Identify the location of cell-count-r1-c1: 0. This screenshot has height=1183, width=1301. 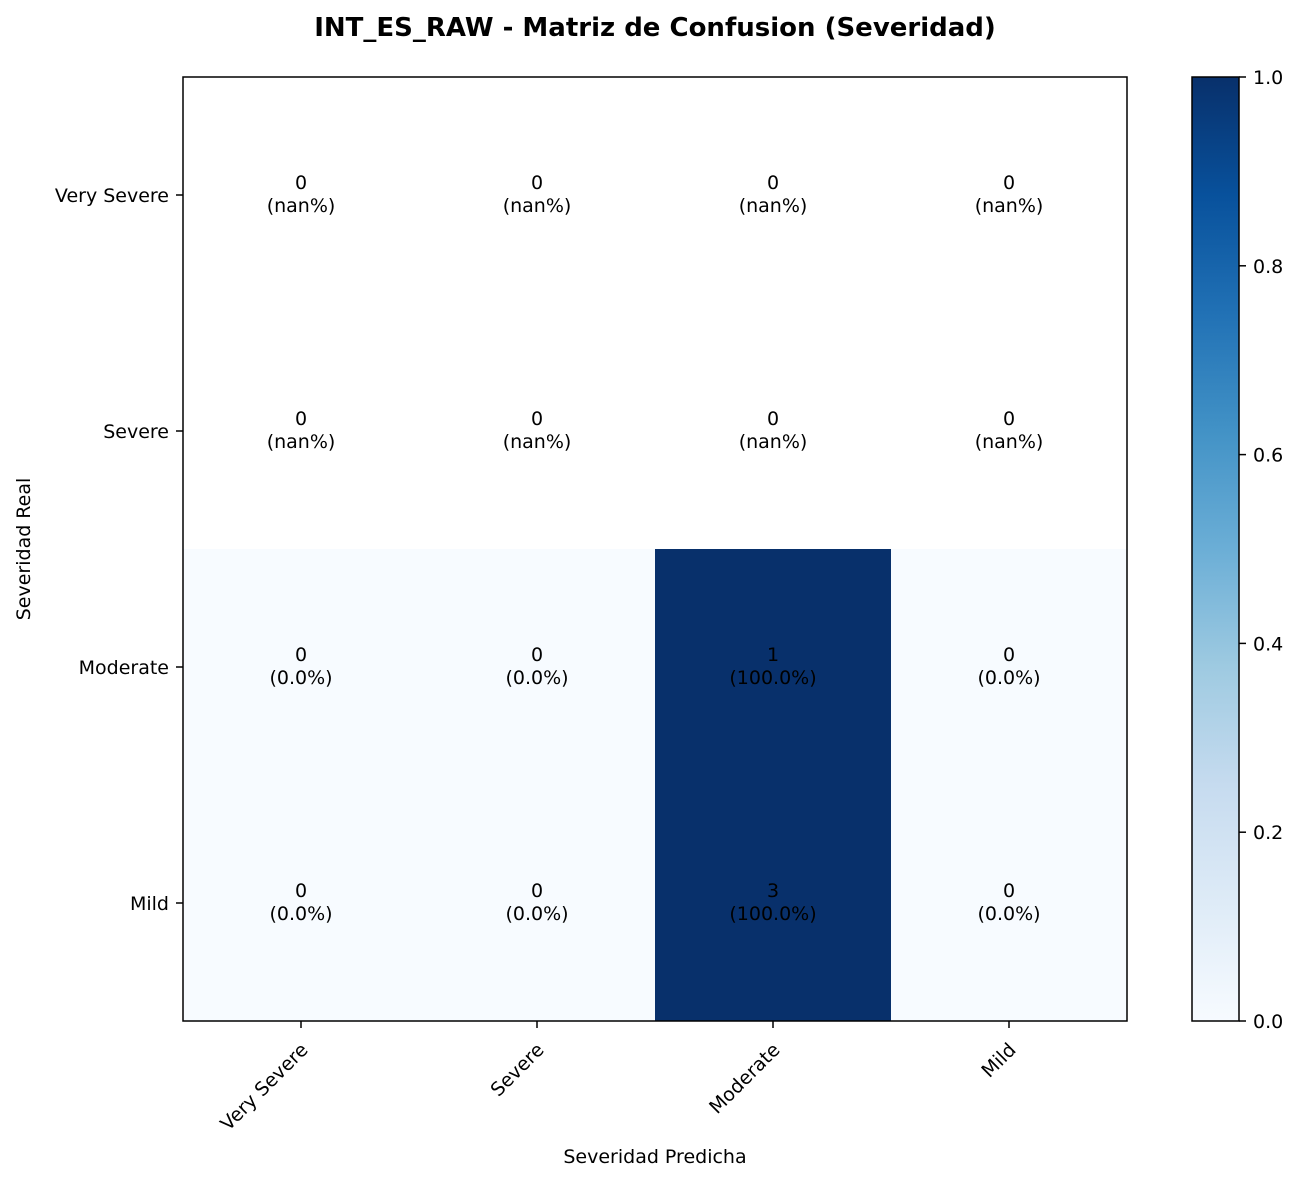
(537, 419).